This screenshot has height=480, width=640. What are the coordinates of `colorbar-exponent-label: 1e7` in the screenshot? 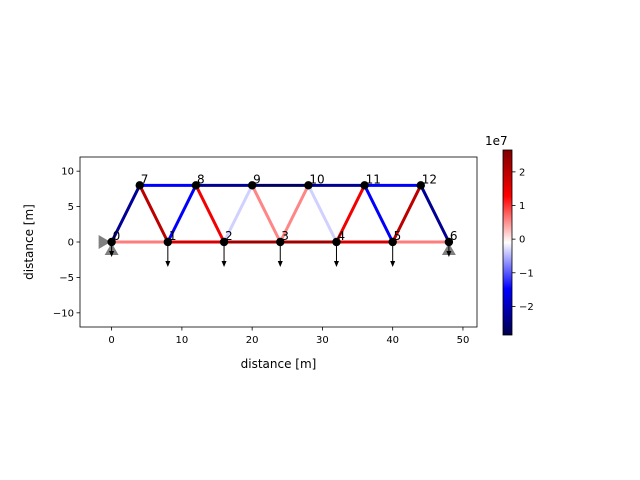 It's located at (496, 141).